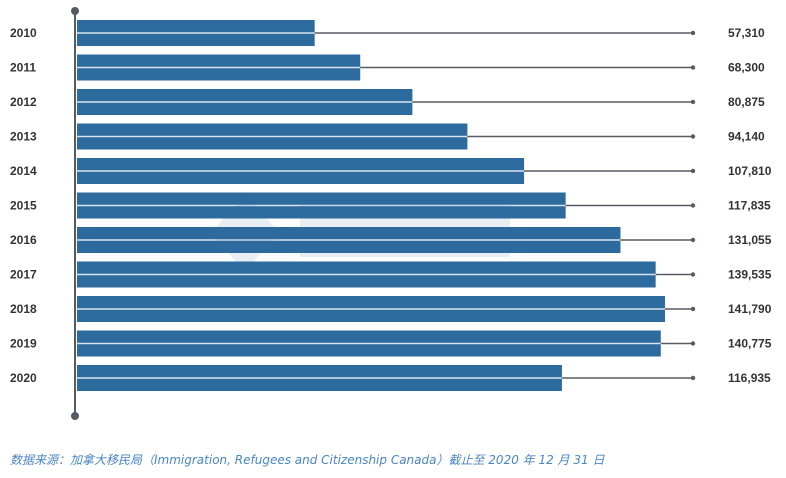  What do you see at coordinates (750, 275) in the screenshot?
I see `value-label: 139,535` at bounding box center [750, 275].